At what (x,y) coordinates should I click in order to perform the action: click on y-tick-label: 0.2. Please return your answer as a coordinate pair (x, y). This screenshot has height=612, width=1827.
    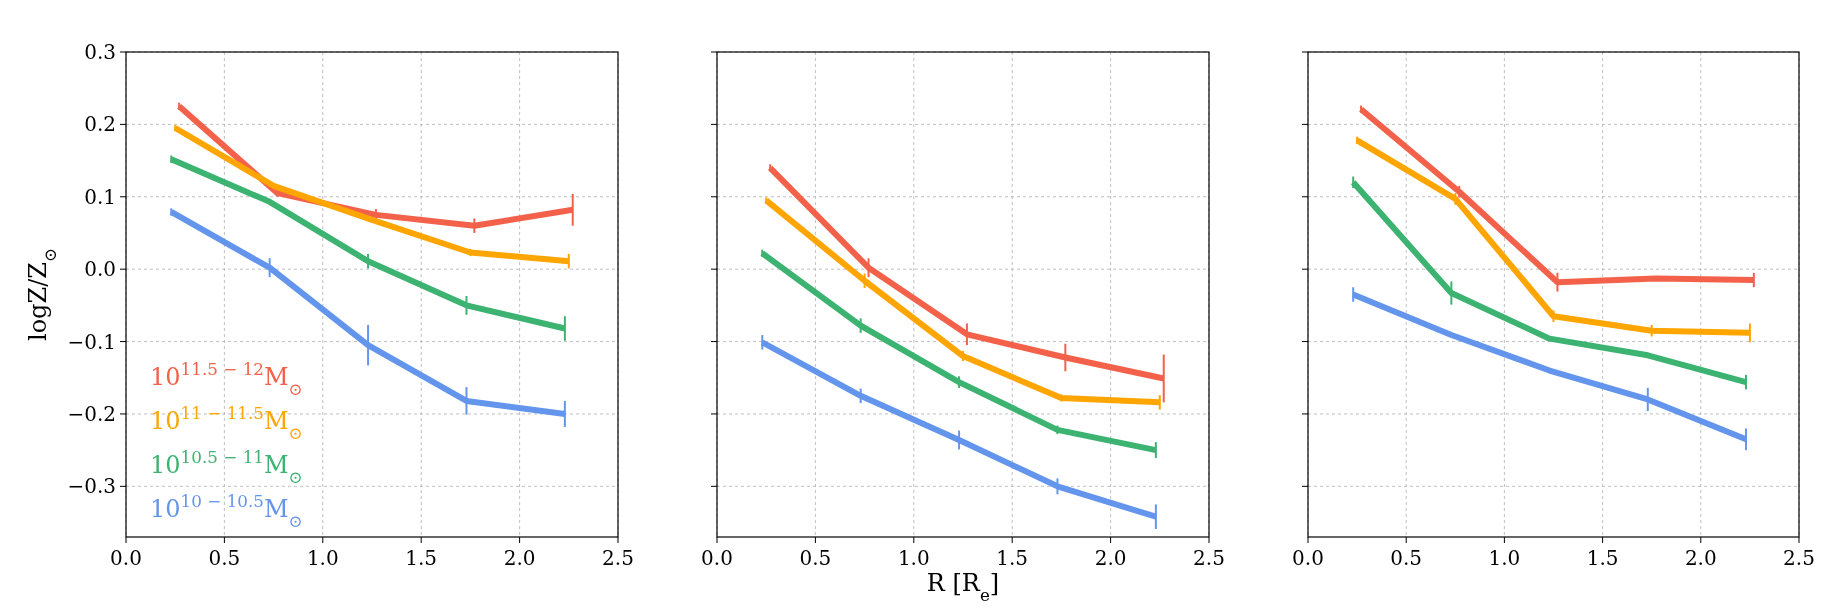
    Looking at the image, I should click on (100, 124).